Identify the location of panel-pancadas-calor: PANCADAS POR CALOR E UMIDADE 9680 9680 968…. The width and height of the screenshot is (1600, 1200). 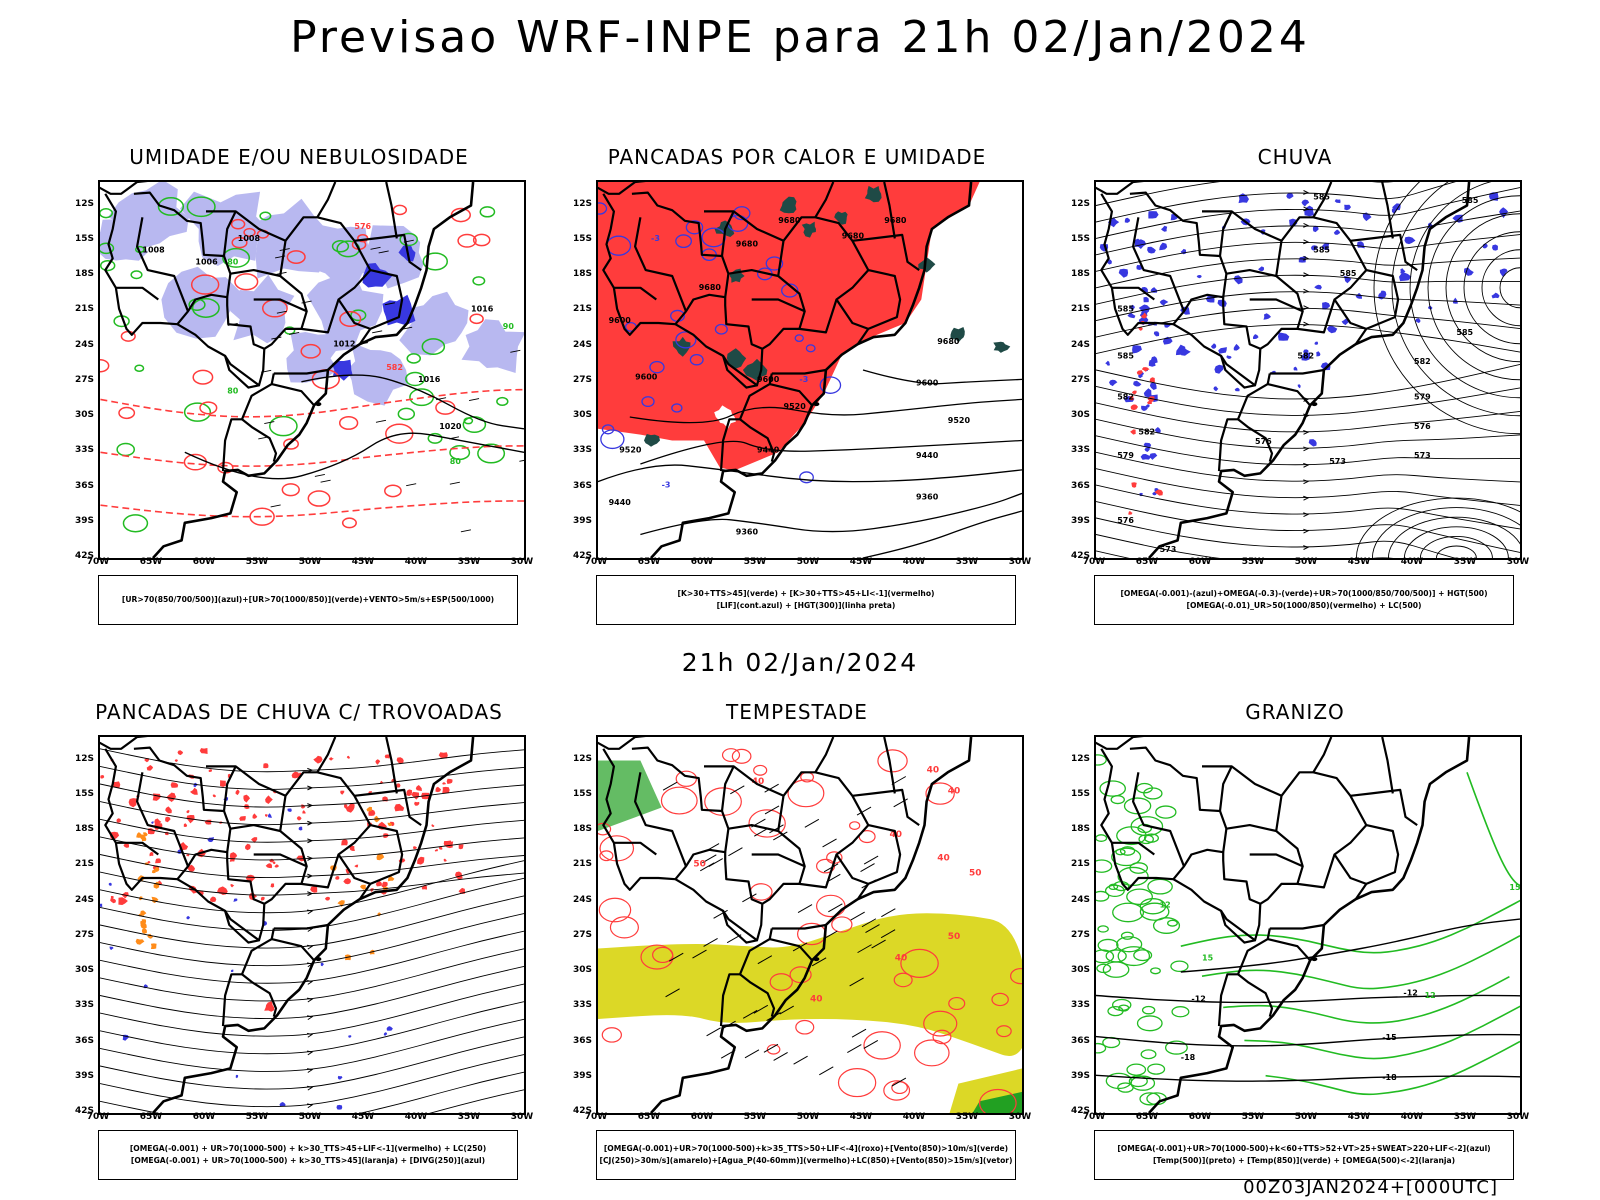
(801, 390).